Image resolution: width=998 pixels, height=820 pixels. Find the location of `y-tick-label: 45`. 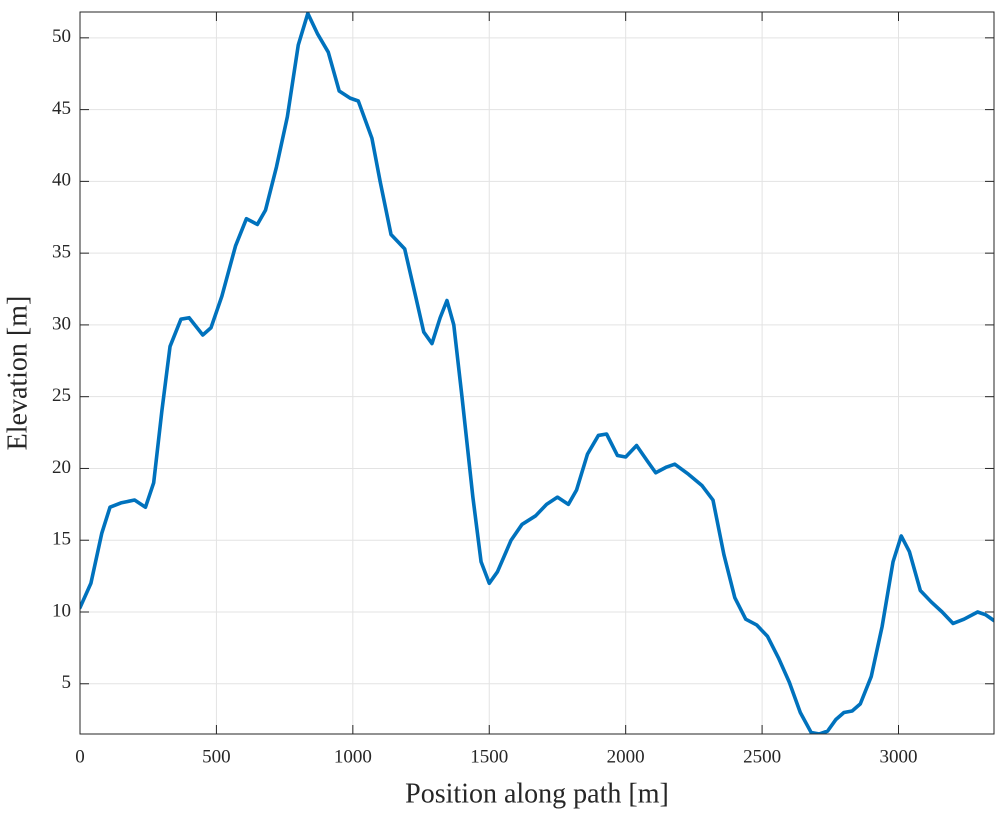

y-tick-label: 45 is located at coordinates (61, 108).